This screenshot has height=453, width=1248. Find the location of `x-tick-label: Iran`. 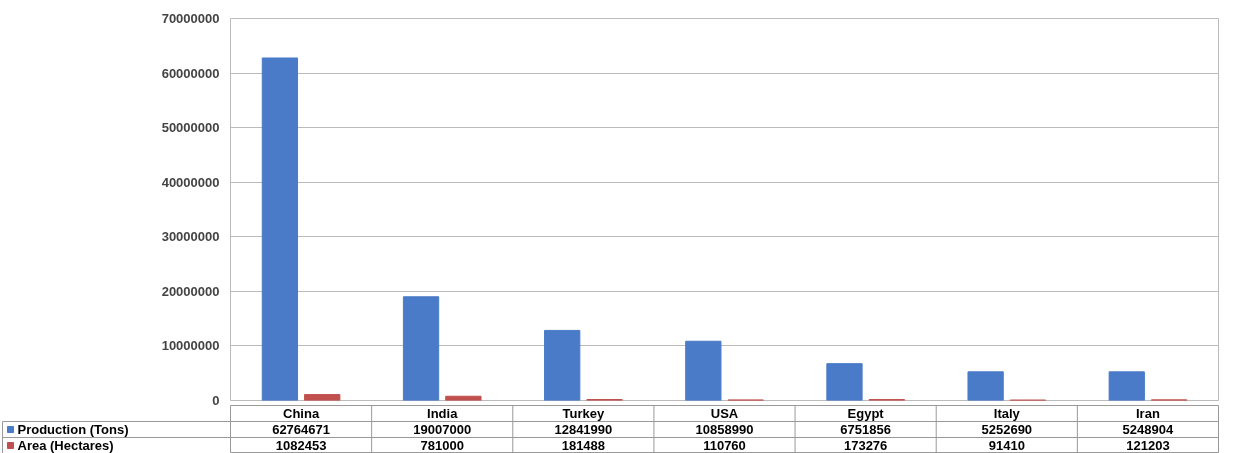

x-tick-label: Iran is located at coordinates (1148, 413).